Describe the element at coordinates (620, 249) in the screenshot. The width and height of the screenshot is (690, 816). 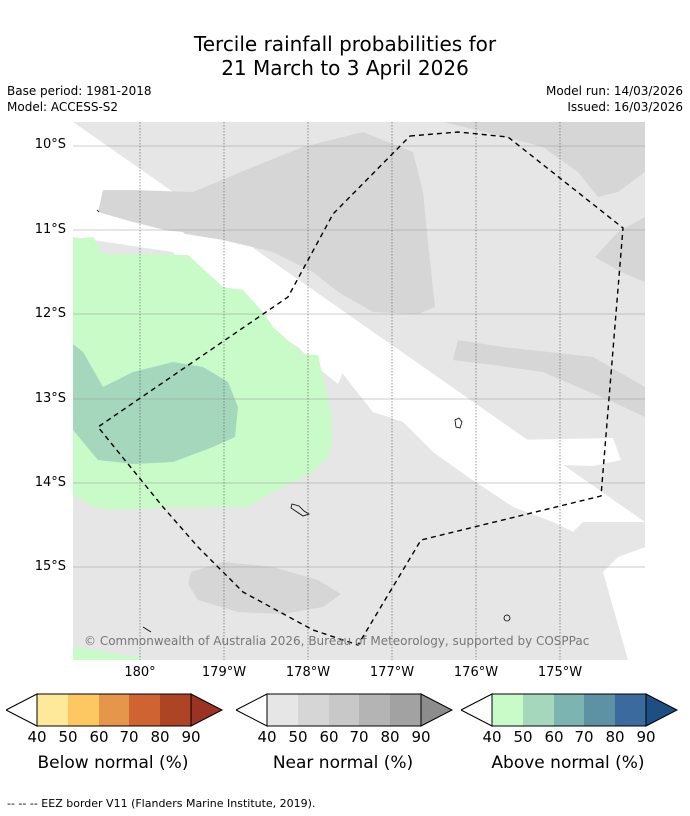
I see `near-normal-50-east` at that location.